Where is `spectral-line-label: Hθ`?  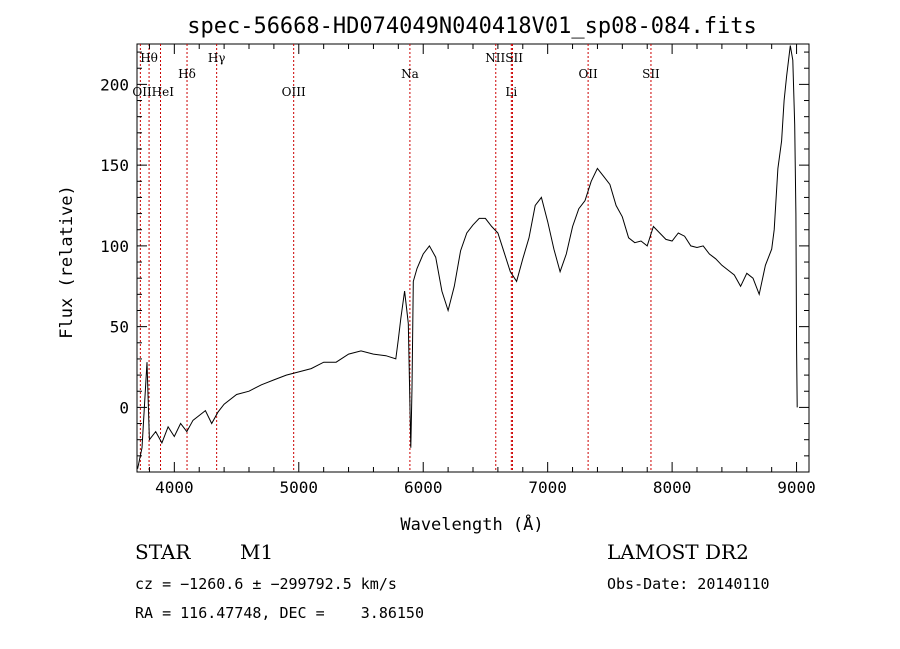 spectral-line-label: Hθ is located at coordinates (149, 58).